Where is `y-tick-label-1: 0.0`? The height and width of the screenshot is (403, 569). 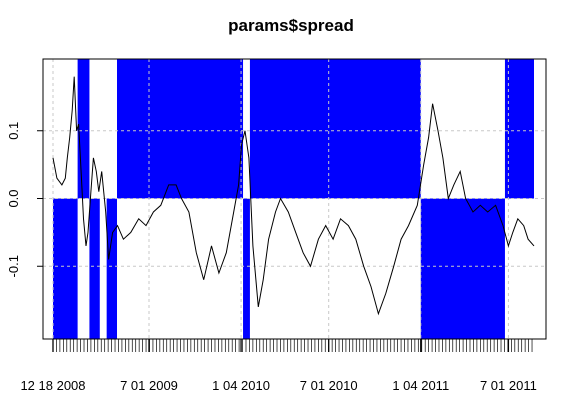
y-tick-label-1: 0.0 is located at coordinates (13, 198).